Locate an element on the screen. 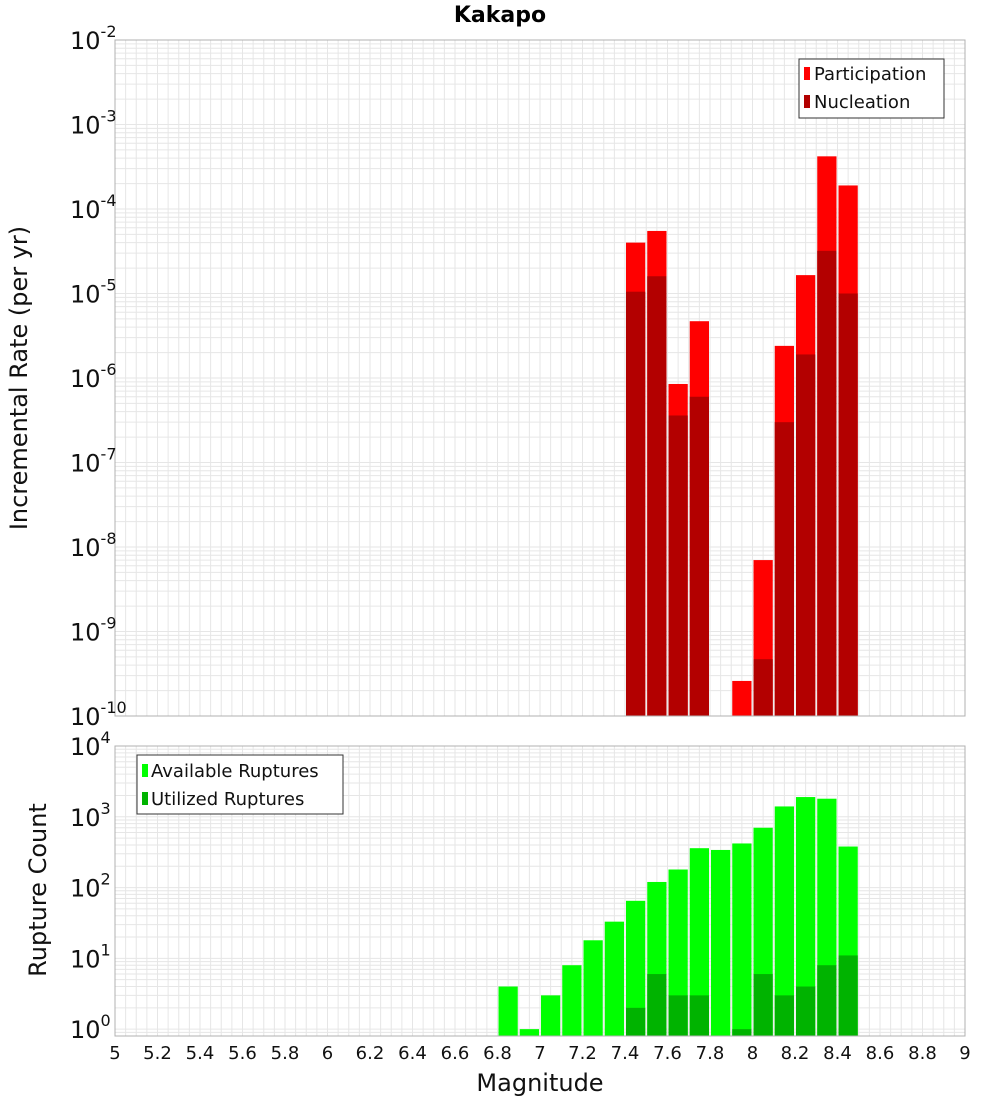  top-y-tick-label: 10⁻⁷ is located at coordinates (93, 461).